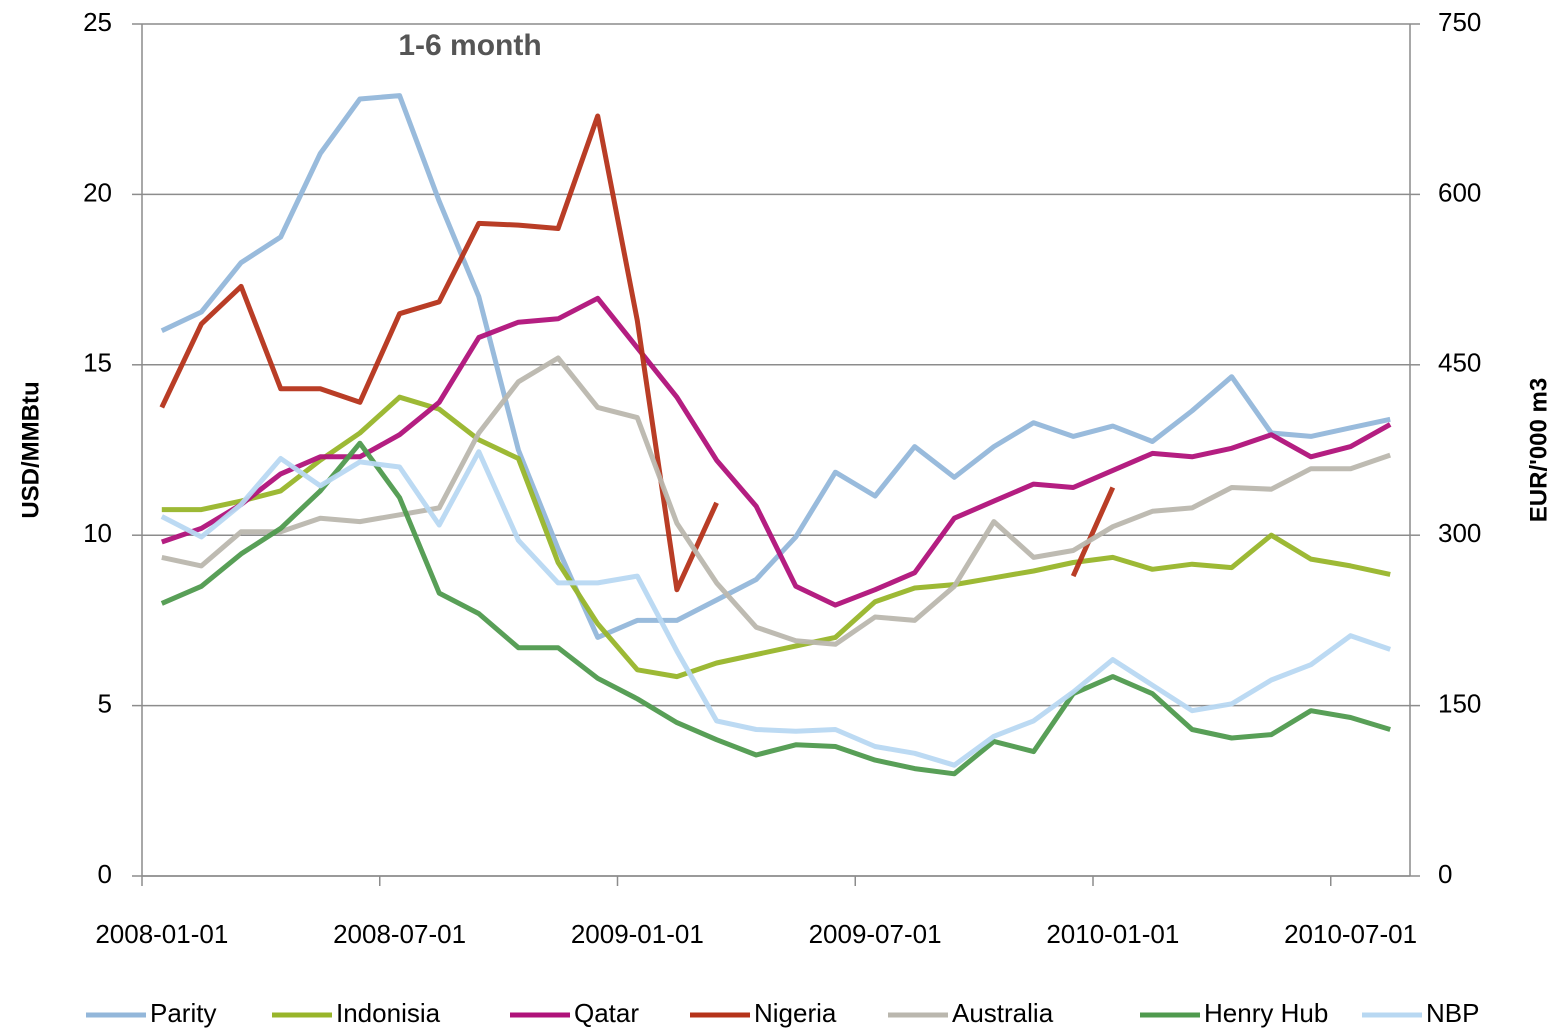 The height and width of the screenshot is (1035, 1565). I want to click on legend-label: Qatar, so click(606, 1013).